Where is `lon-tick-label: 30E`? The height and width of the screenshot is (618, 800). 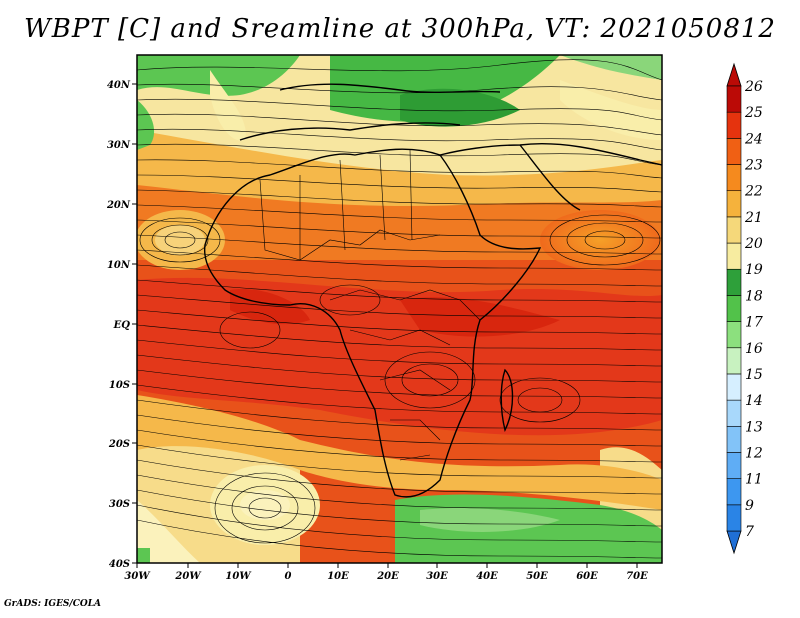
lon-tick-label: 30E is located at coordinates (437, 576).